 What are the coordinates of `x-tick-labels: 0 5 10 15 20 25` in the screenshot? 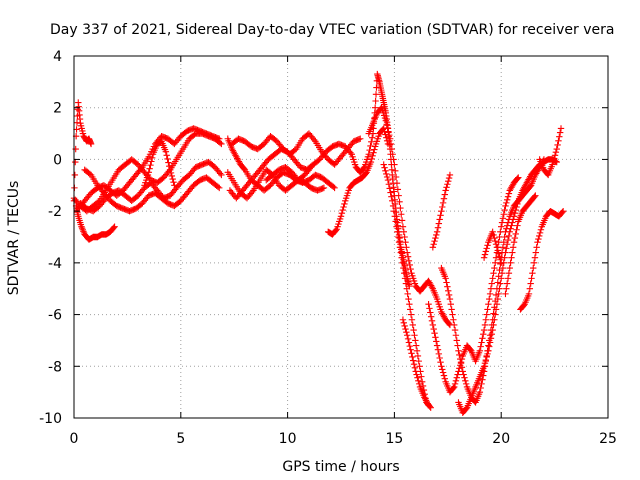 It's located at (343, 439).